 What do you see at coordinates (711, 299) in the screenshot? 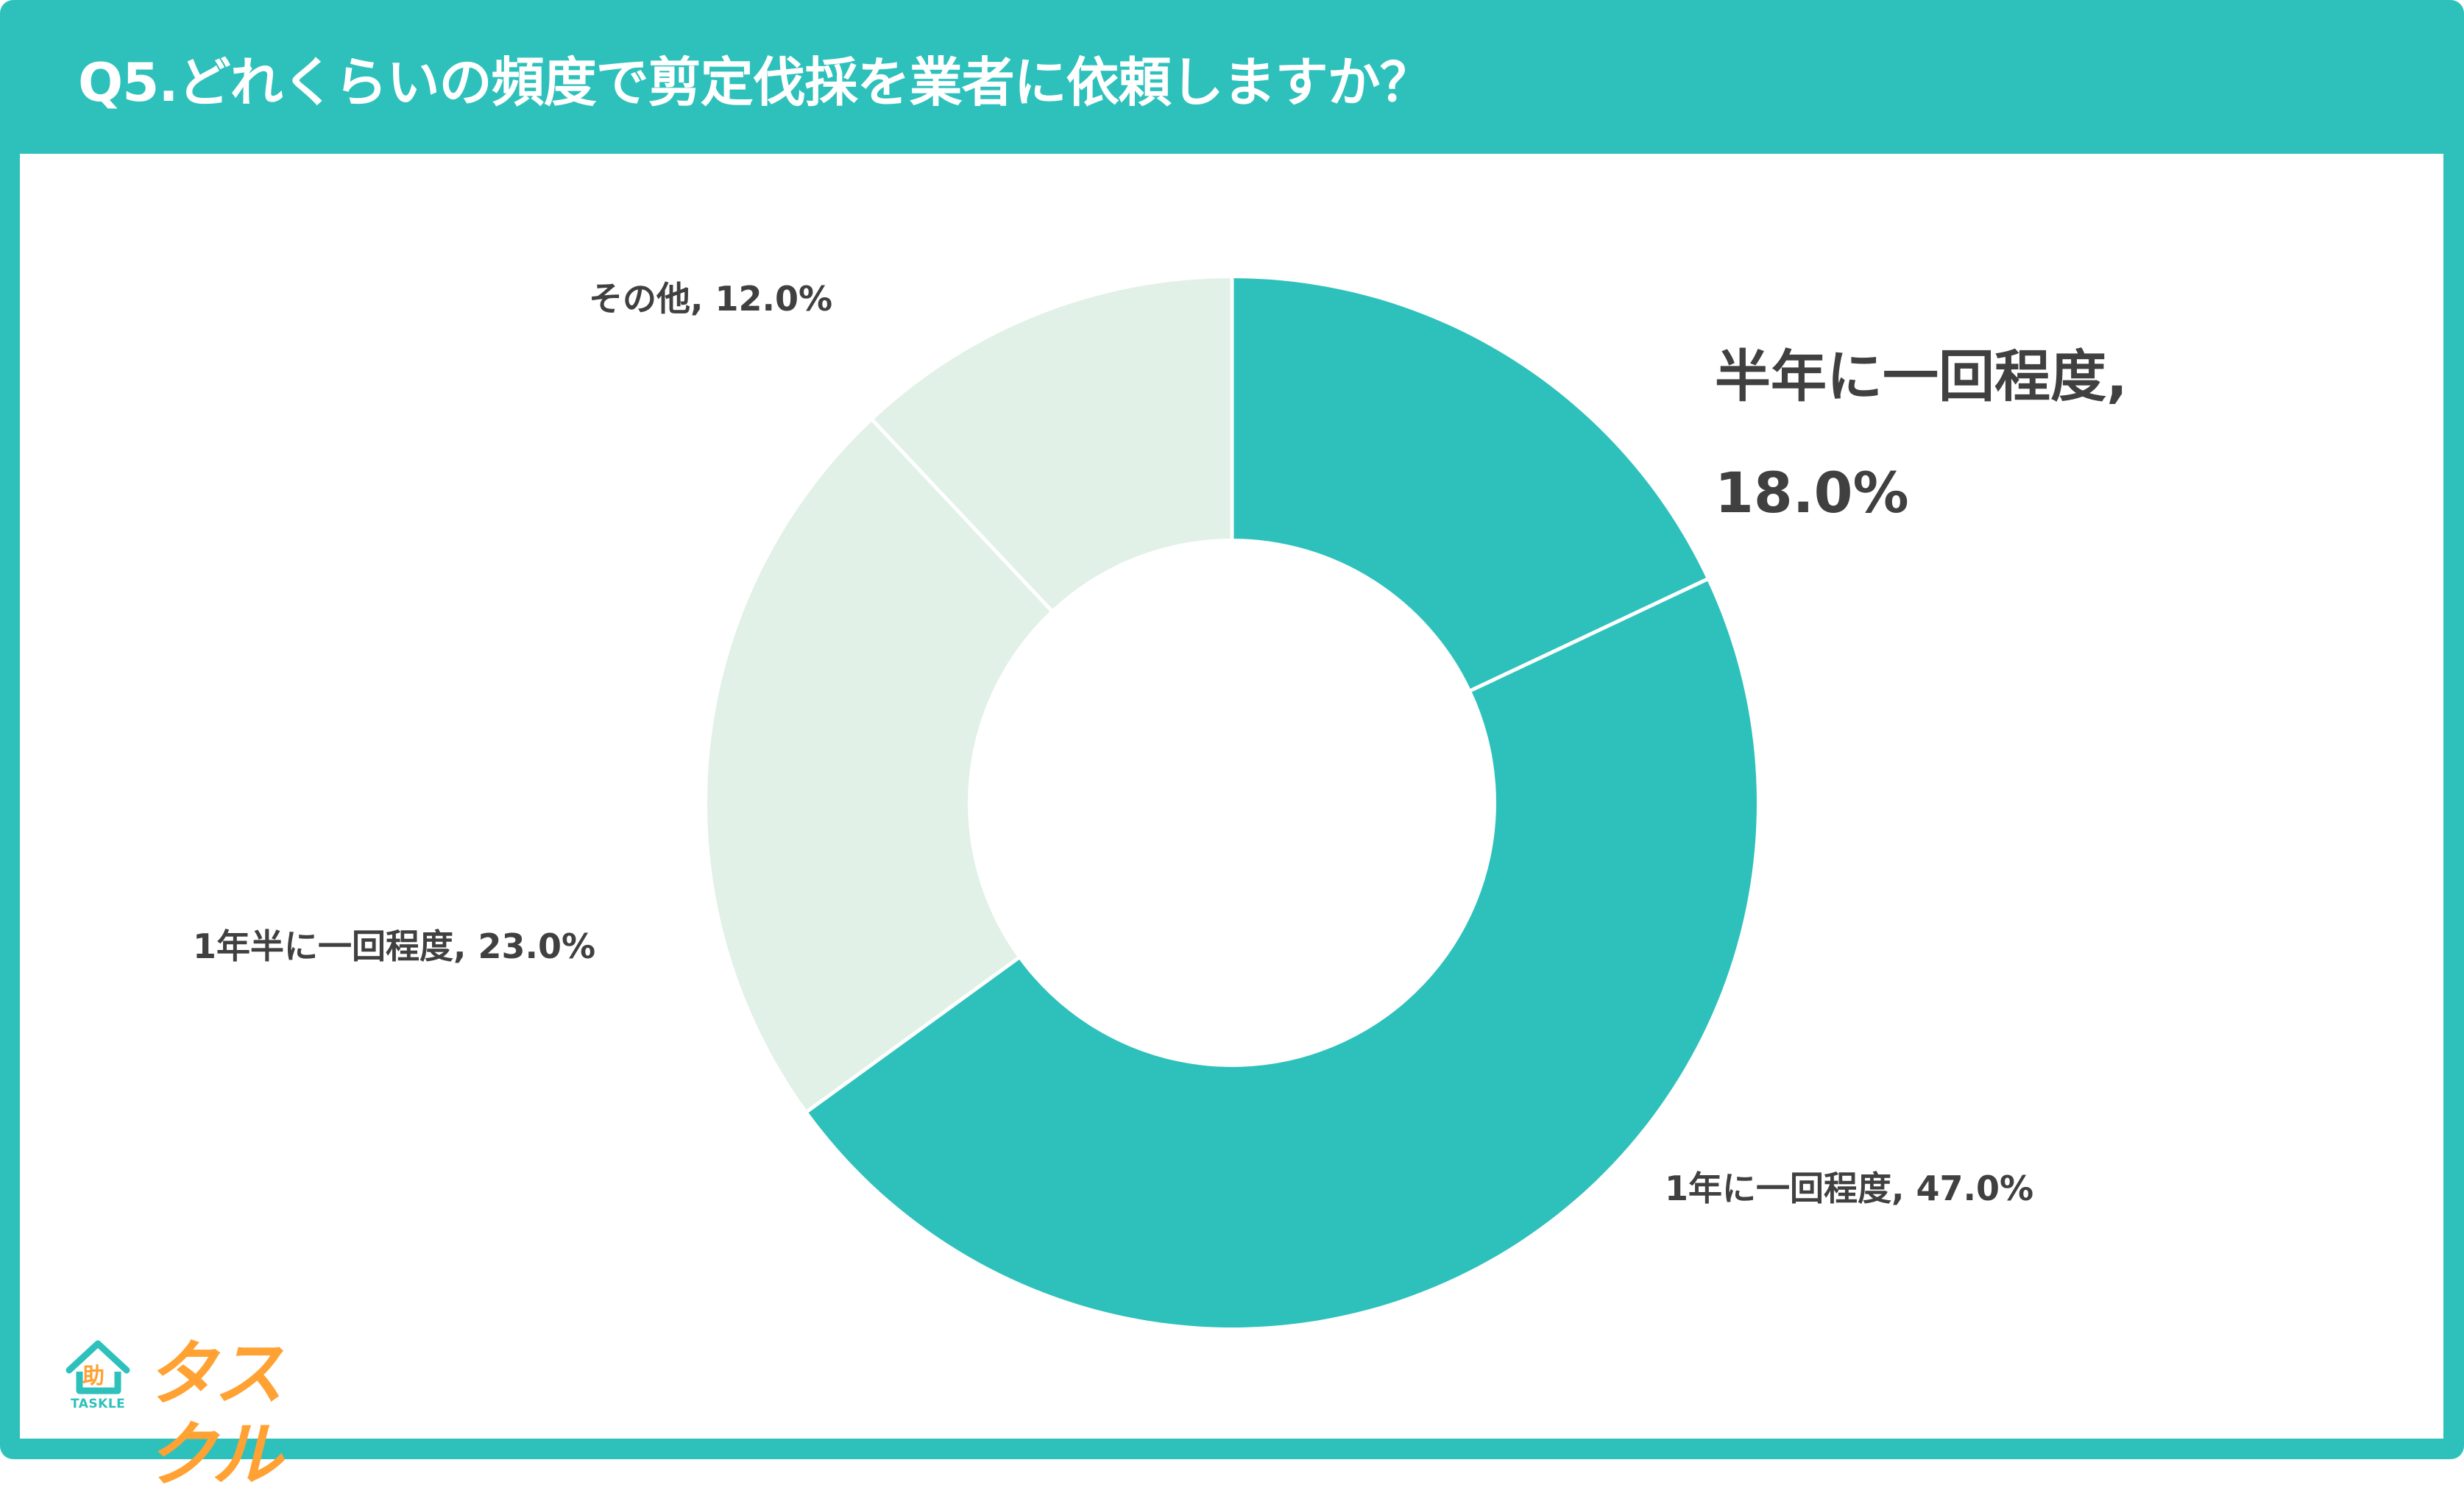
I see `label-other: その他, 12.0%` at bounding box center [711, 299].